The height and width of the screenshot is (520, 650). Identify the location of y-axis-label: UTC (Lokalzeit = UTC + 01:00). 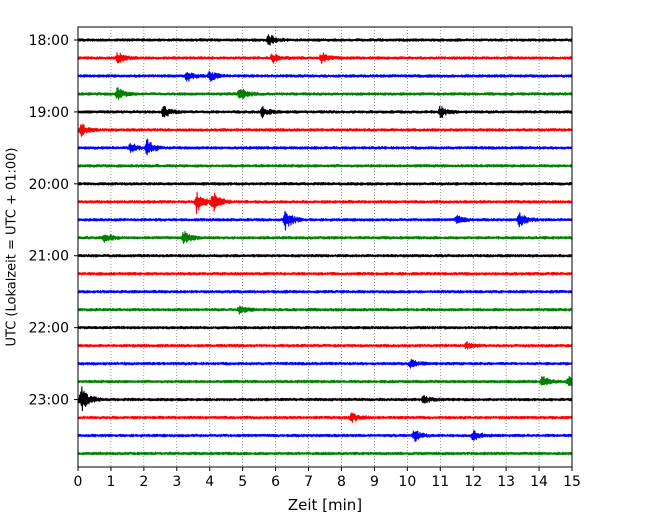
(12, 247).